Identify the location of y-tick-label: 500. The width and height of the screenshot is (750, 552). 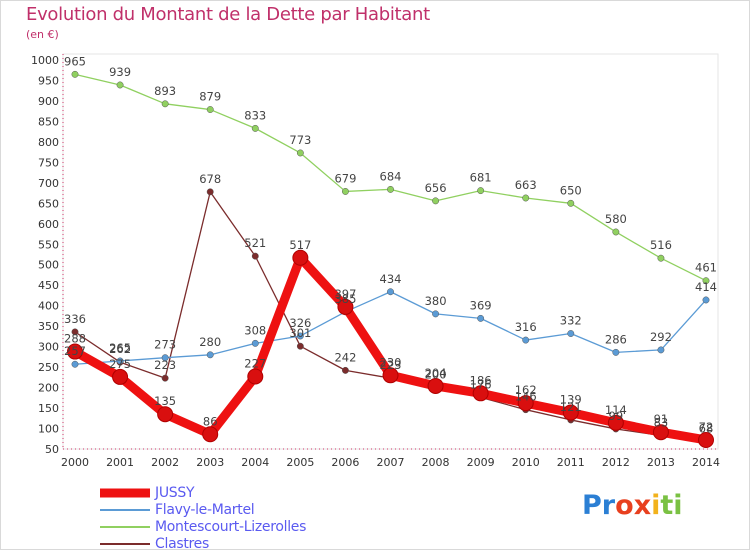
(48, 265).